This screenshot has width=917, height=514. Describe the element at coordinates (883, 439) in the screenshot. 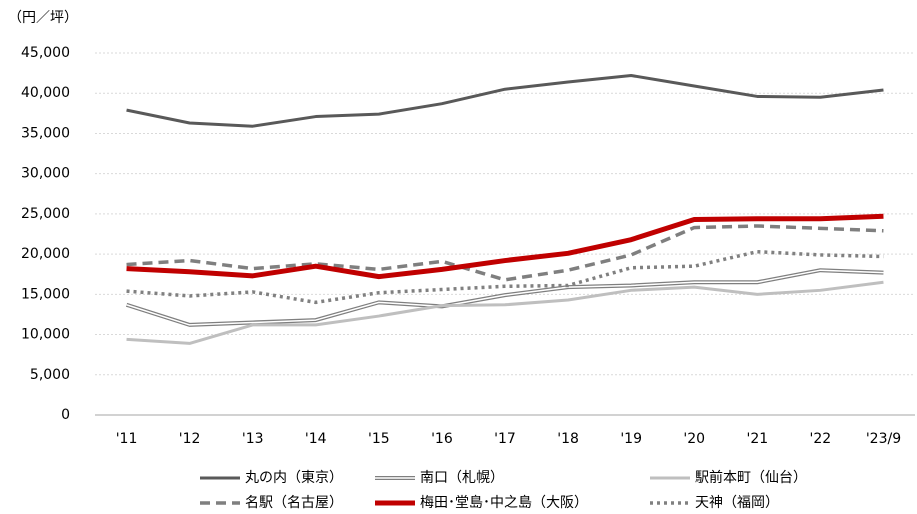

I see `x-tick-label: '23/9` at that location.